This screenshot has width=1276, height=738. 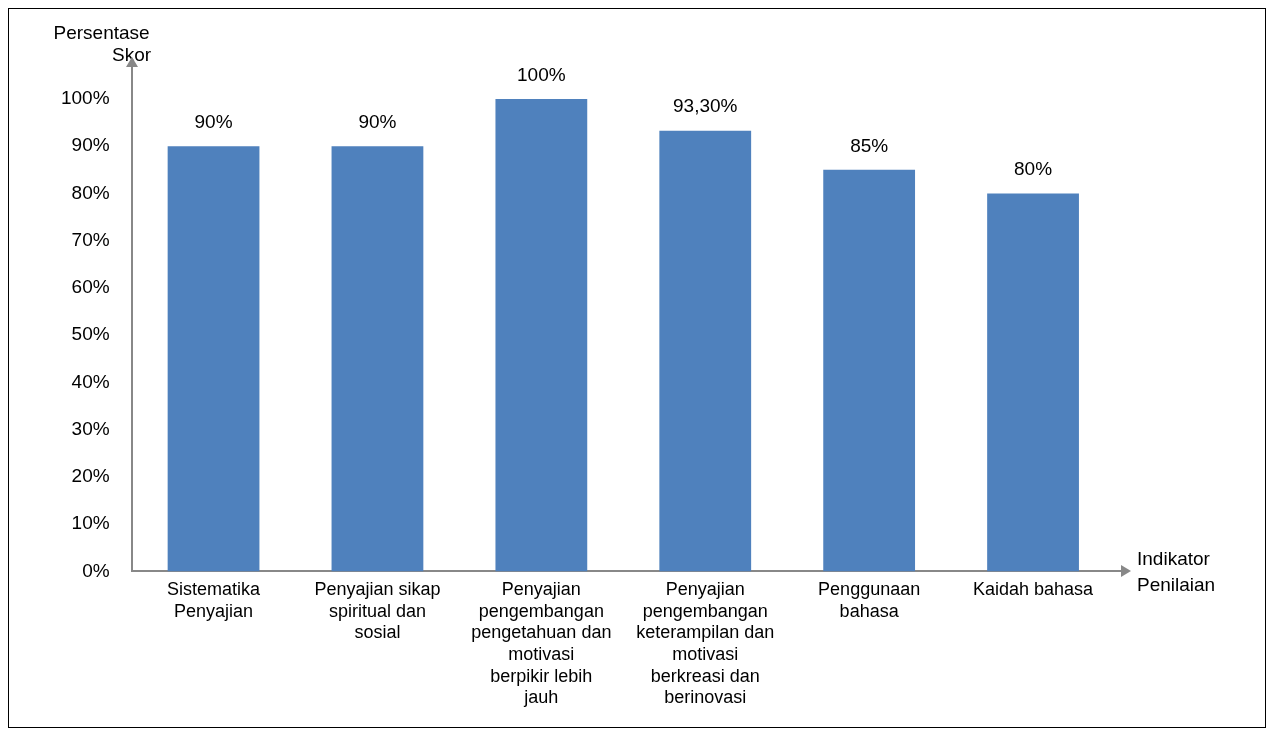 I want to click on y-tick-label: 80%, so click(x=90, y=192).